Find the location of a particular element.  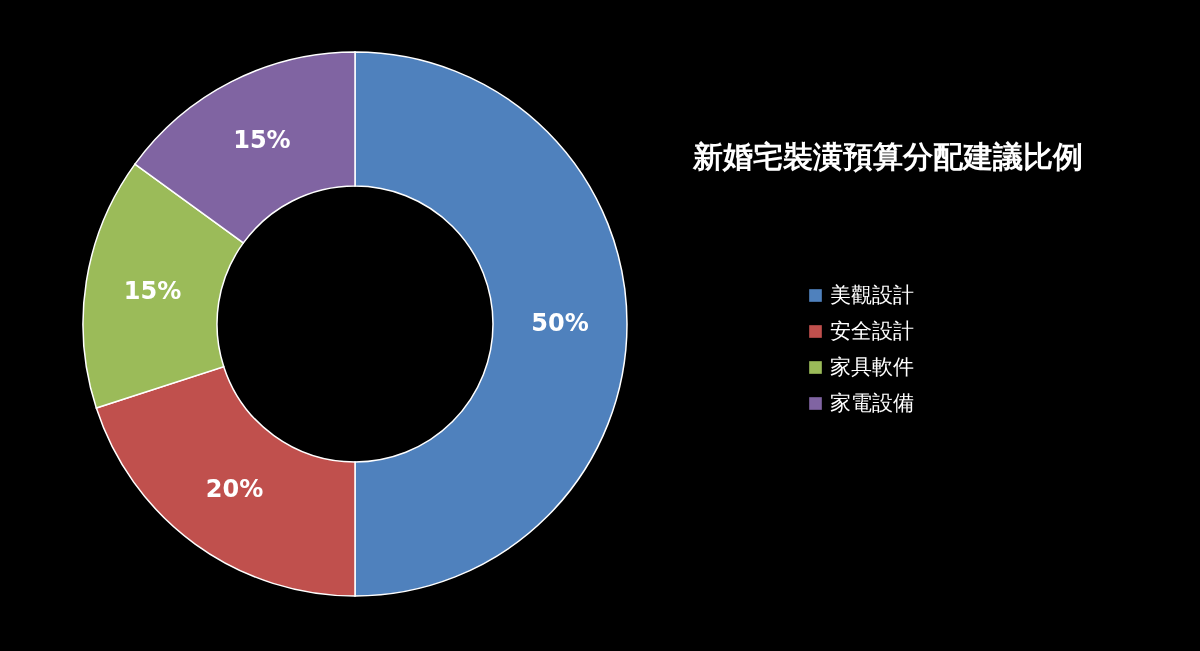

legend-label: 美觀設計 is located at coordinates (872, 294).